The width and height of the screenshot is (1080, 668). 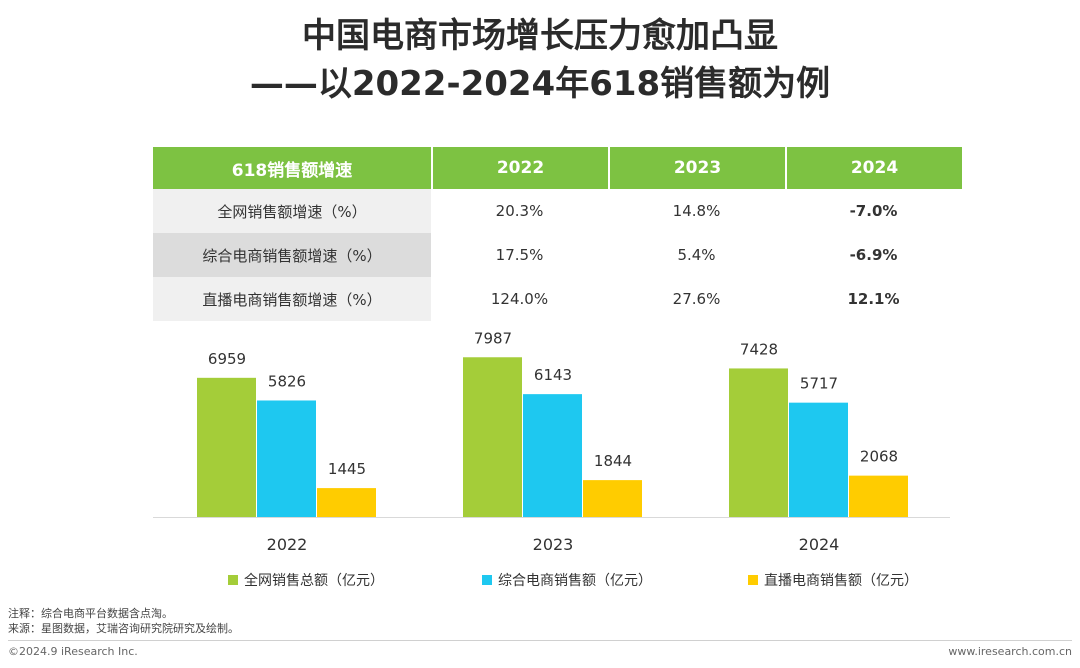 What do you see at coordinates (540, 640) in the screenshot?
I see `footer-divider` at bounding box center [540, 640].